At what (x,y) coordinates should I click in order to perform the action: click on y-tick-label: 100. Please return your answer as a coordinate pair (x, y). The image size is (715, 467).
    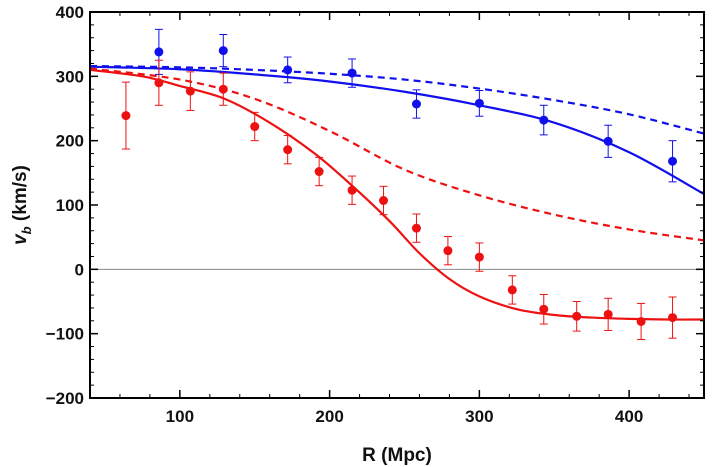
    Looking at the image, I should click on (70, 205).